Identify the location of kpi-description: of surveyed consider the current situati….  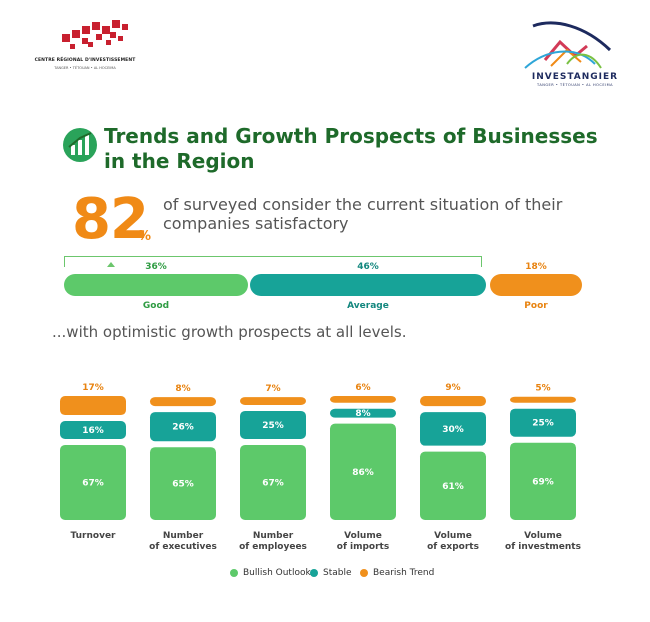
(363, 214).